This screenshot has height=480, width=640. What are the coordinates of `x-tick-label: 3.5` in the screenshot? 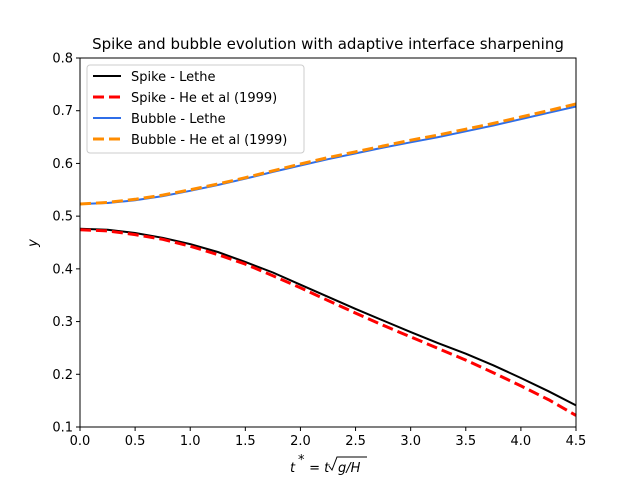 It's located at (465, 441).